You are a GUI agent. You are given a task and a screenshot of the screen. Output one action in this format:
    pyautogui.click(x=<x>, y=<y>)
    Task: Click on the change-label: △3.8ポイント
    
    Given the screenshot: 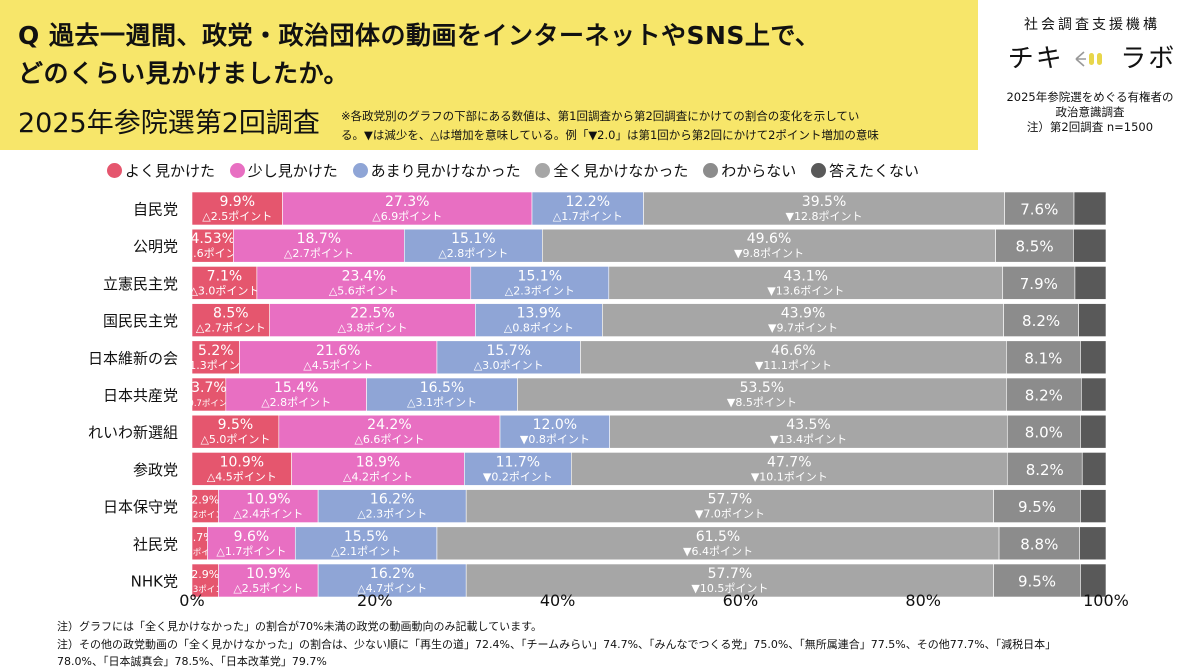 What is the action you would take?
    pyautogui.click(x=373, y=328)
    